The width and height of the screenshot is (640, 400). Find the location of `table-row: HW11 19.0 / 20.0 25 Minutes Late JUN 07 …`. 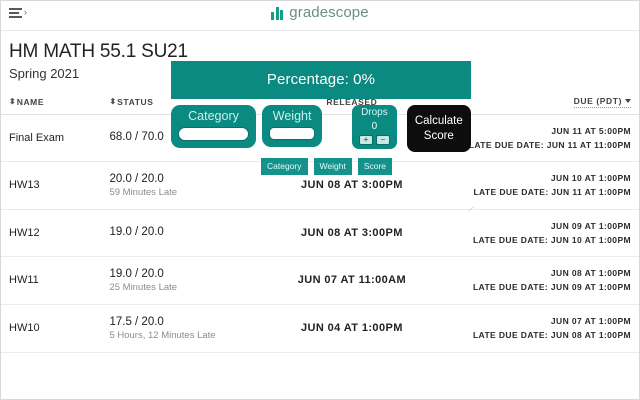

table-row: HW11 19.0 / 20.0 25 Minutes Late JUN 07 … is located at coordinates (320, 280).